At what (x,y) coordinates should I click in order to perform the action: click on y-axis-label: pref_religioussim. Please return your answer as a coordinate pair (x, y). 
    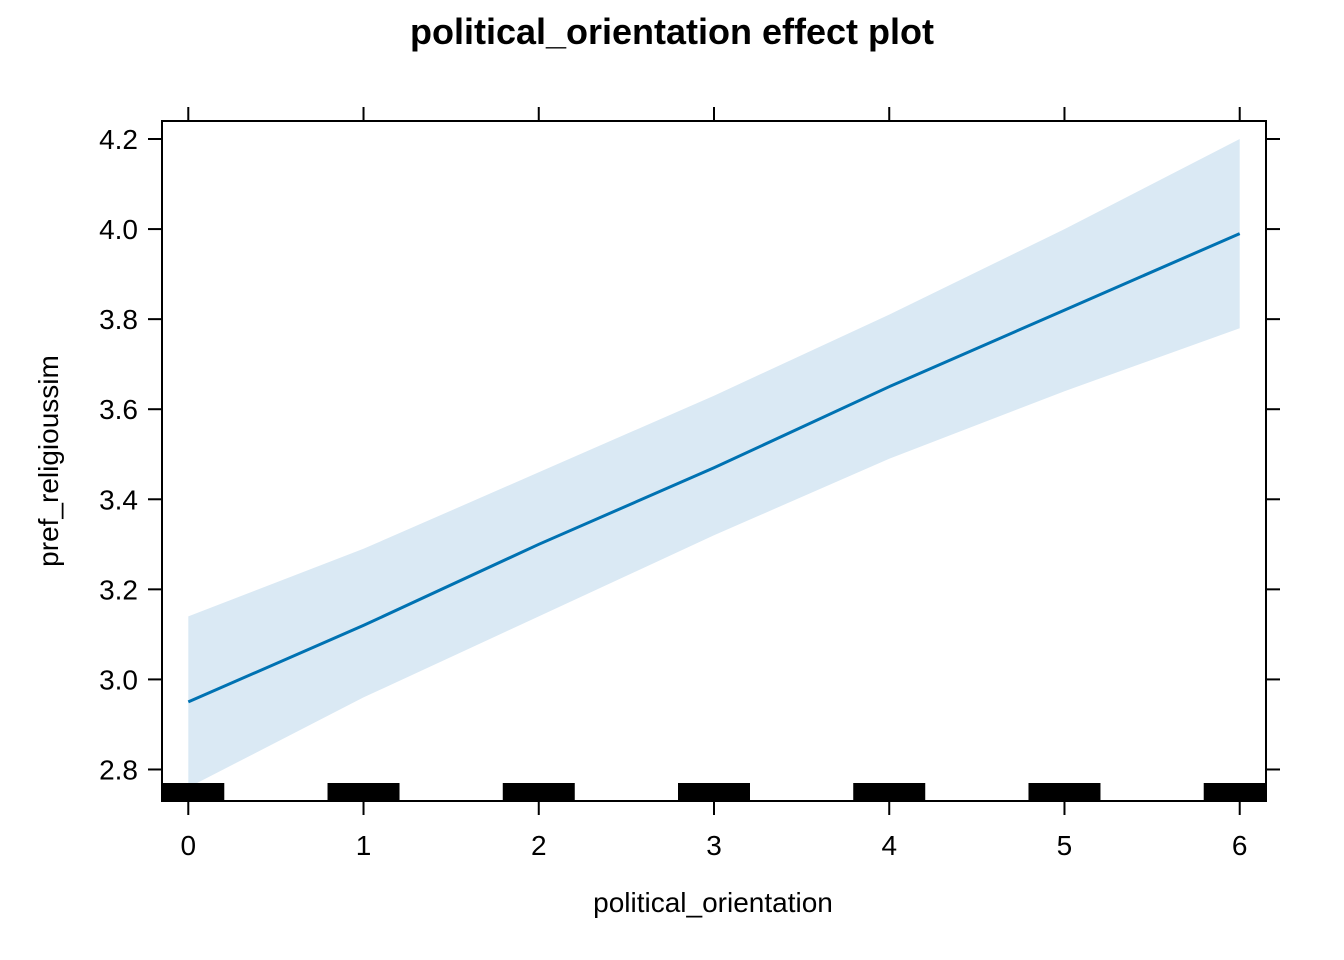
    Looking at the image, I should click on (48, 461).